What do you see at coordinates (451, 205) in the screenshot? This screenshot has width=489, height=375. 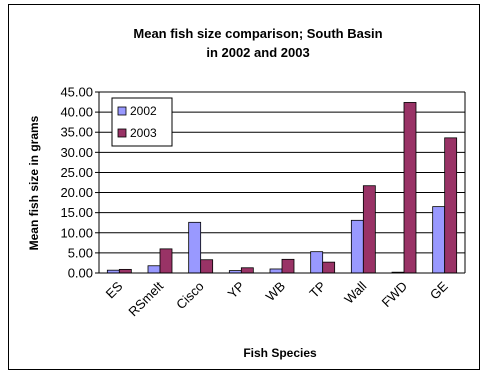 I see `bar-2003-GE` at bounding box center [451, 205].